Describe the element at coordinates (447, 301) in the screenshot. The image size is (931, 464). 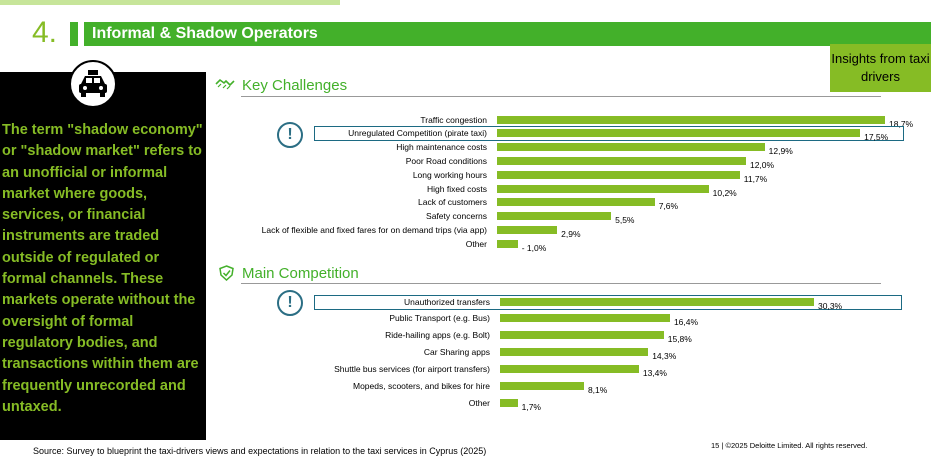
I see `category-label: Unauthorized transfers` at that location.